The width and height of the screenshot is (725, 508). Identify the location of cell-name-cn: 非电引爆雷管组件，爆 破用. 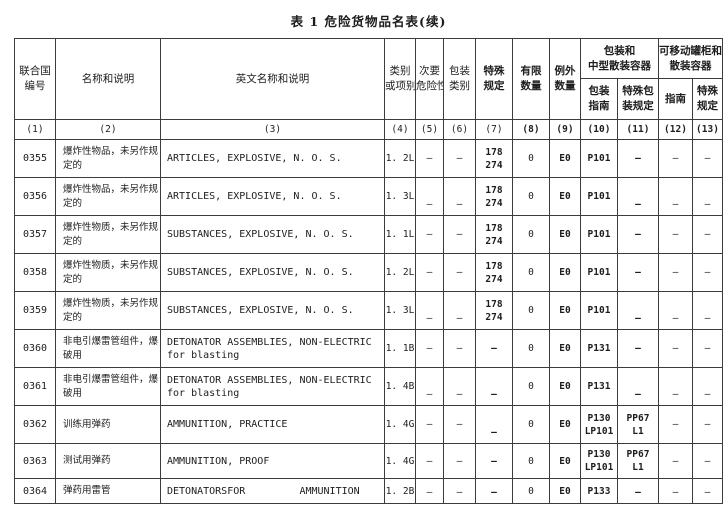
(108, 348).